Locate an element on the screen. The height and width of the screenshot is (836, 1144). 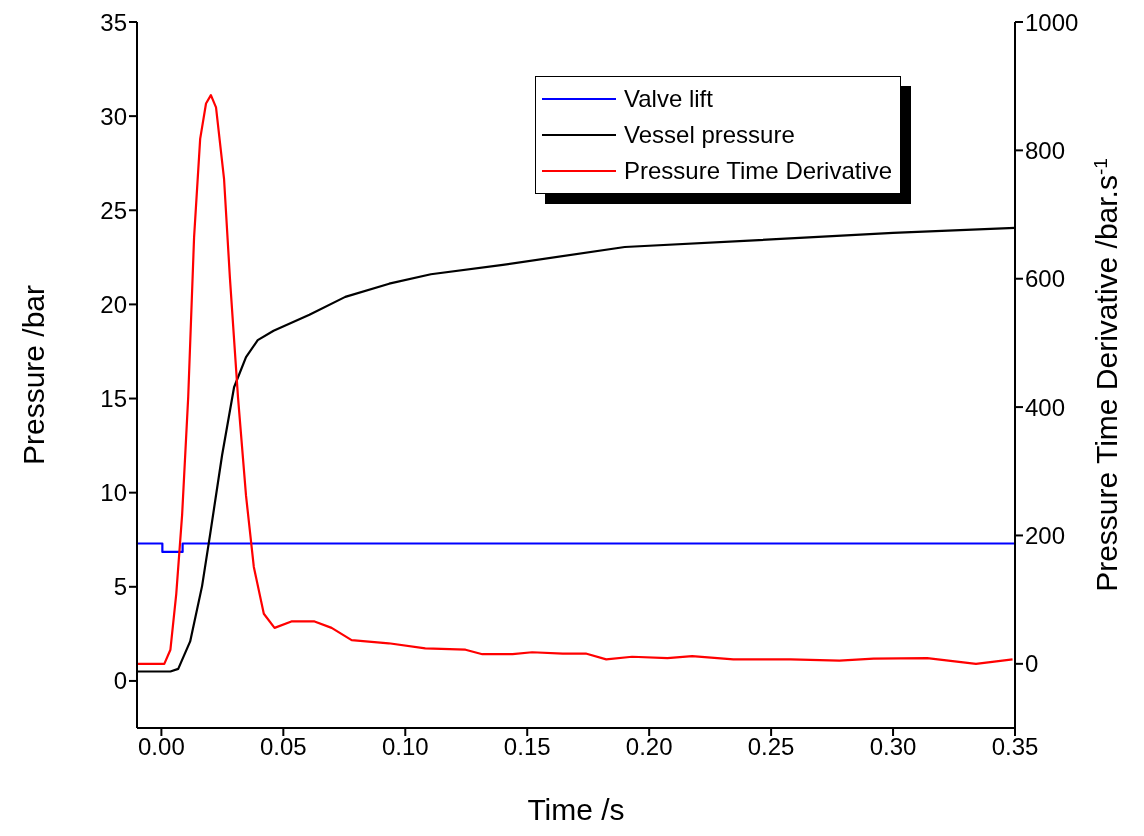
y-tick-label: 0 is located at coordinates (120, 681).